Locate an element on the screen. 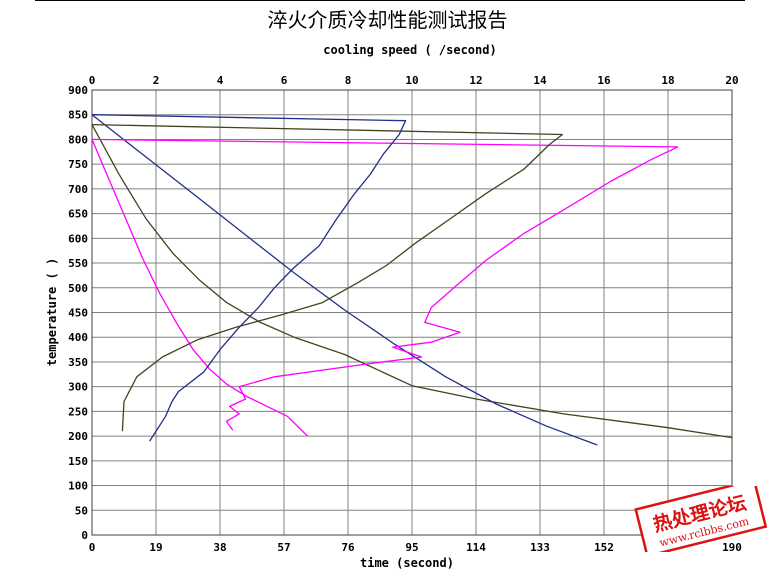 The image size is (775, 570). y-tick-label: 0 is located at coordinates (84, 535).